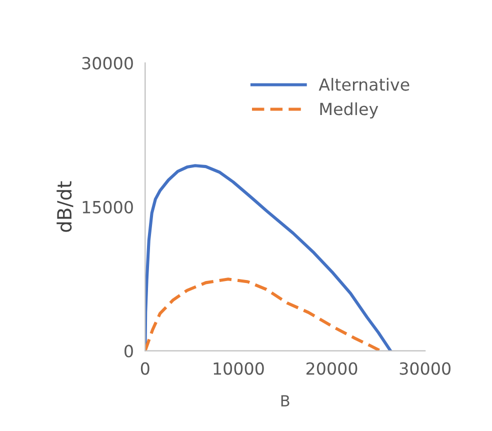  I want to click on x-tick-label: 0, so click(145, 368).